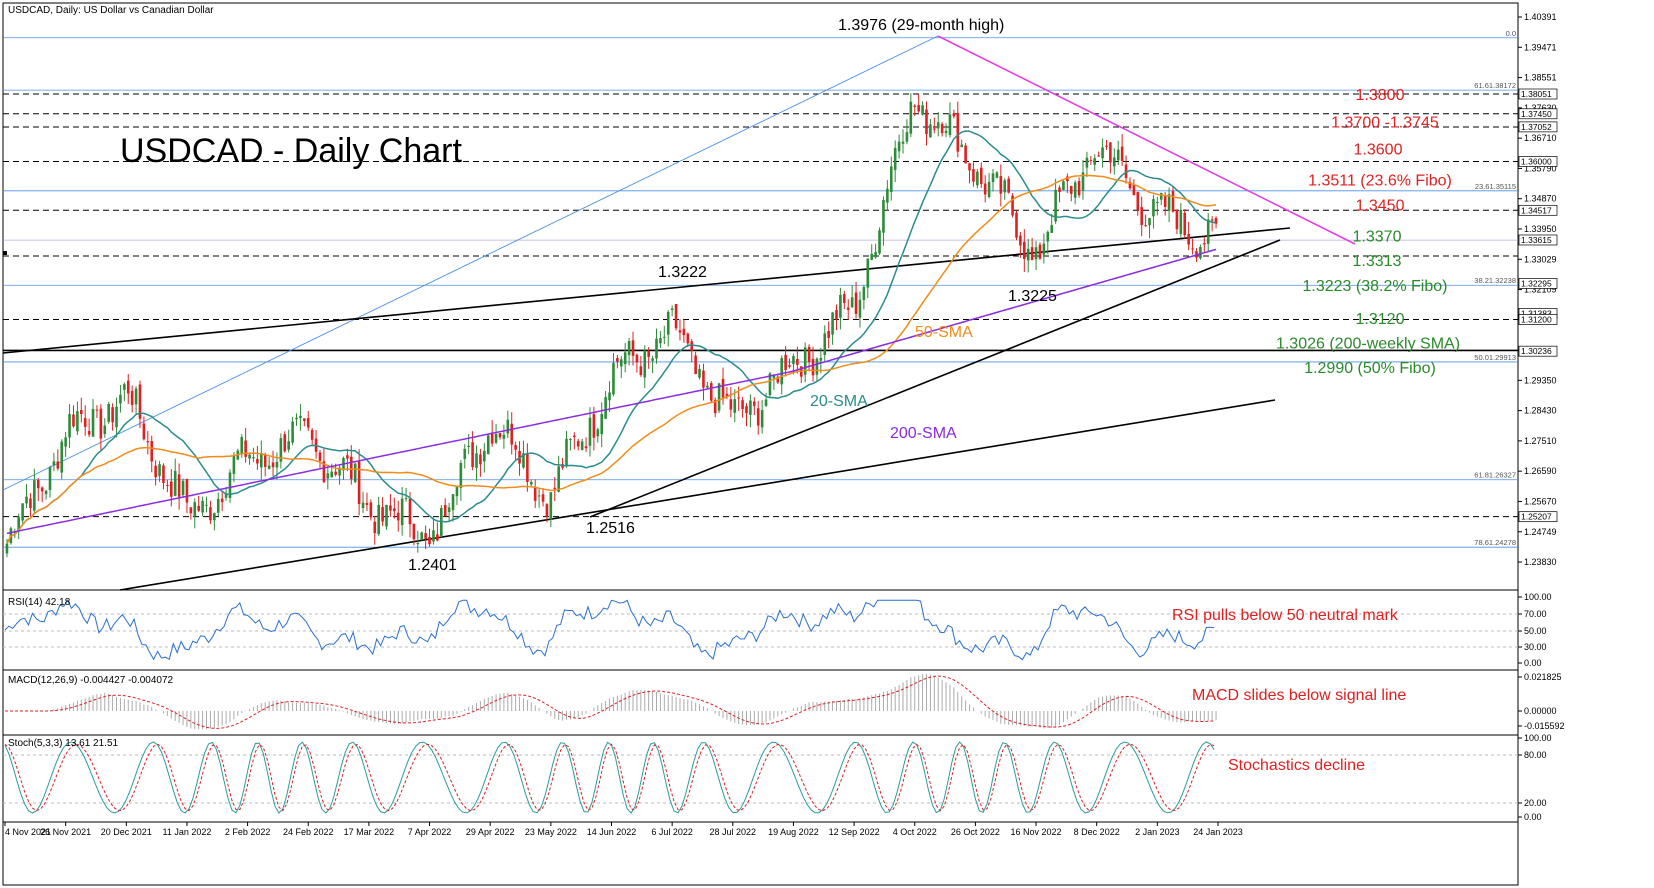 This screenshot has height=888, width=1654. I want to click on fib-label: 38.21.32238, so click(1495, 280).